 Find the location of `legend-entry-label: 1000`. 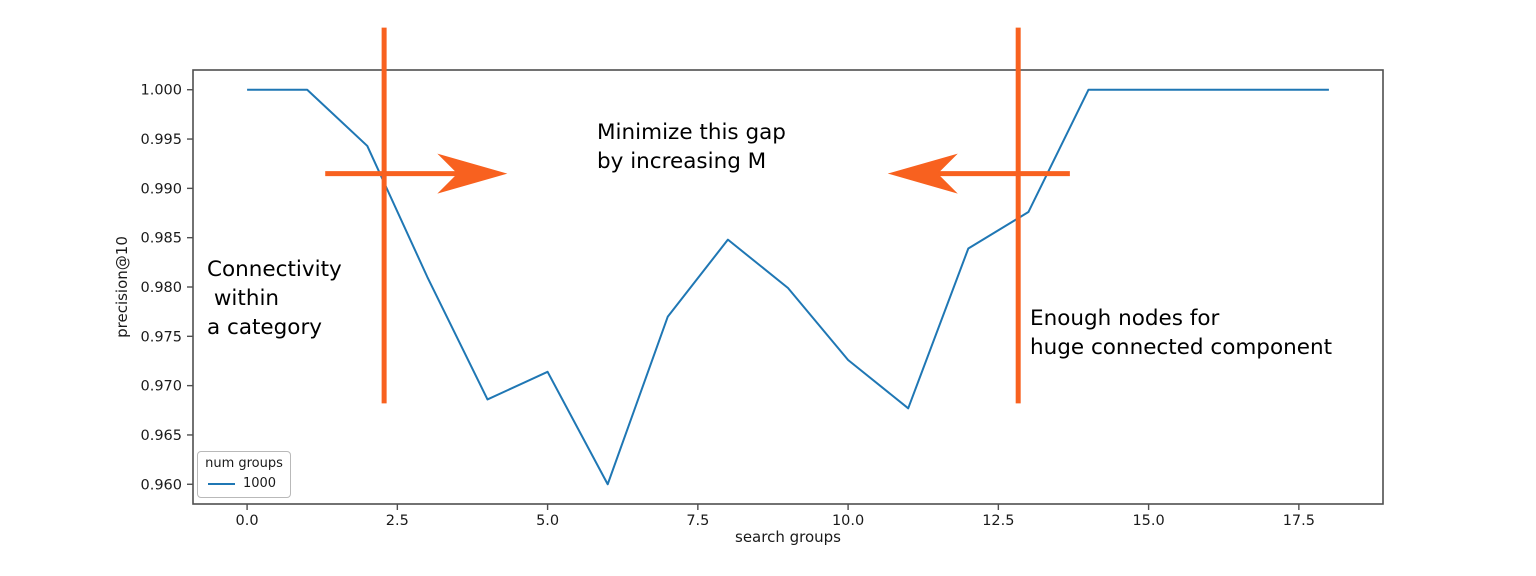

legend-entry-label: 1000 is located at coordinates (259, 483).